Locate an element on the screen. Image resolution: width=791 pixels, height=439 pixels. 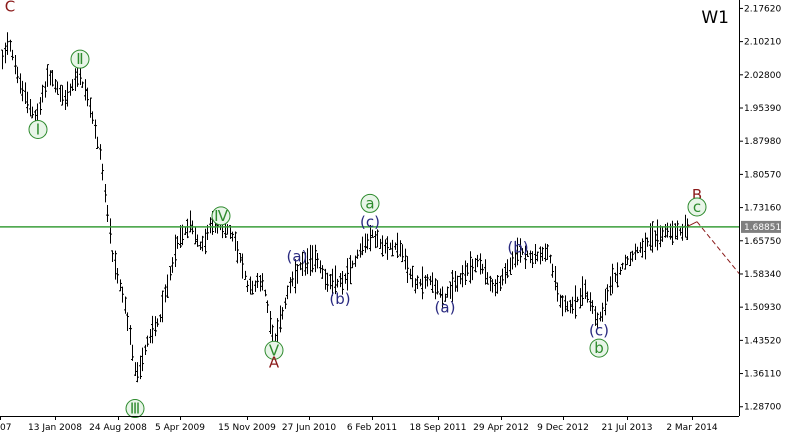
wave-label-text: B is located at coordinates (697, 195).